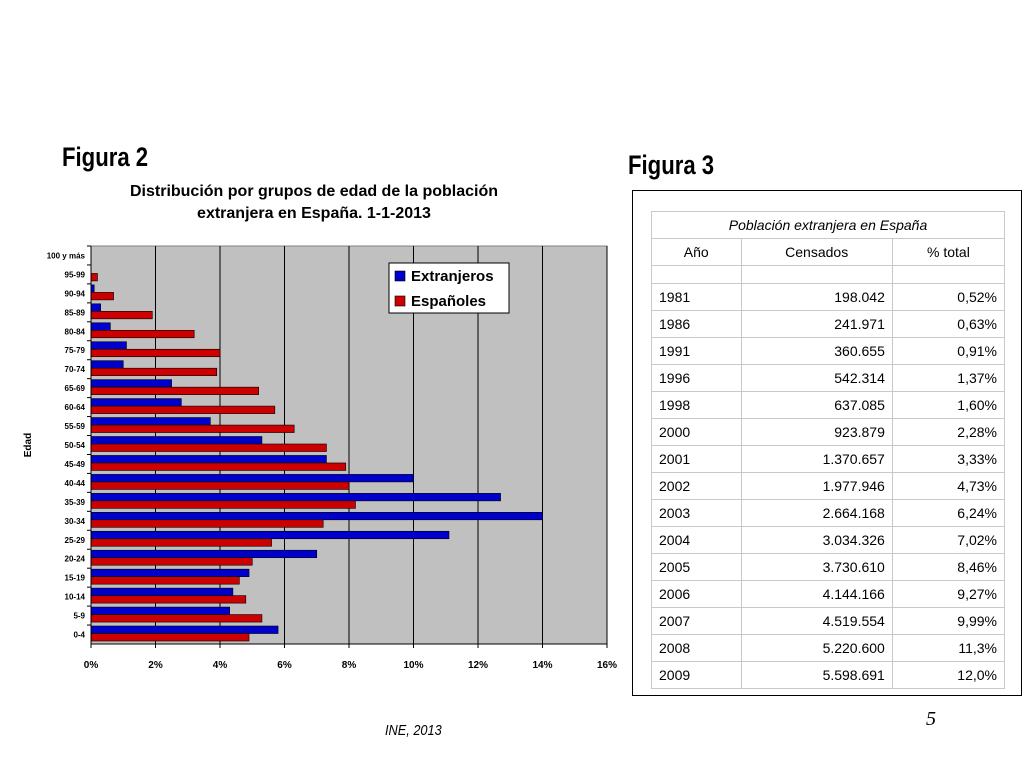 The height and width of the screenshot is (768, 1024). What do you see at coordinates (75, 559) in the screenshot?
I see `y-tick-label: 20-24` at bounding box center [75, 559].